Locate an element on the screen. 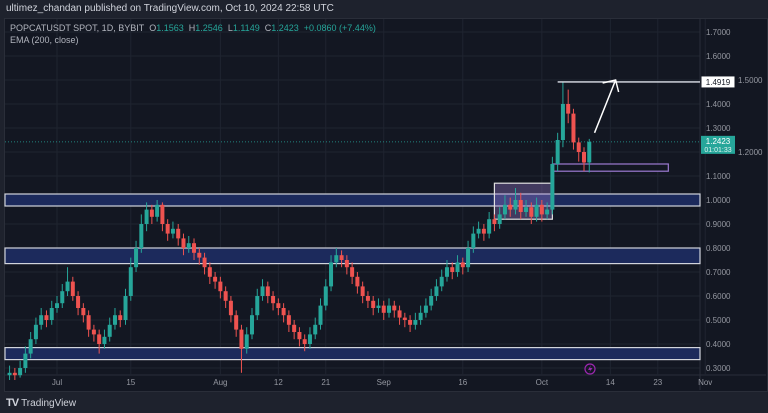 This screenshot has width=768, height=413. close-value: 1.2423 is located at coordinates (285, 28).